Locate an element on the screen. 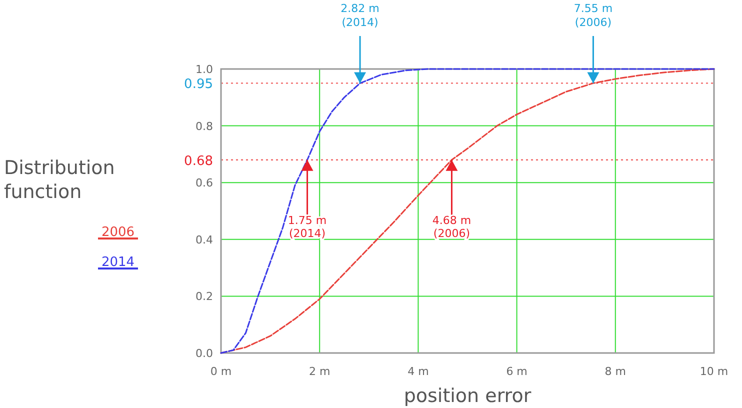 The image size is (742, 408). x-tick-label: 0 m is located at coordinates (221, 371).